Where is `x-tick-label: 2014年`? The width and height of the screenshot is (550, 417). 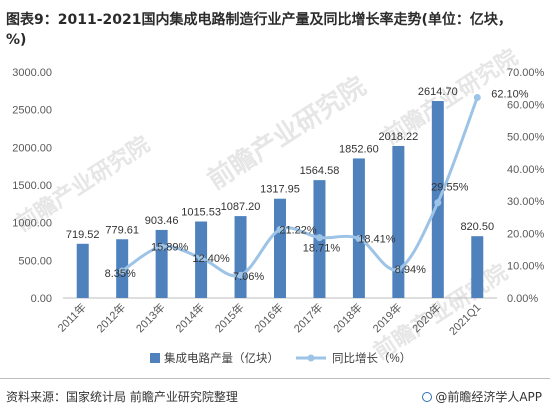
x-tick-label: 2014年 is located at coordinates (189, 317).